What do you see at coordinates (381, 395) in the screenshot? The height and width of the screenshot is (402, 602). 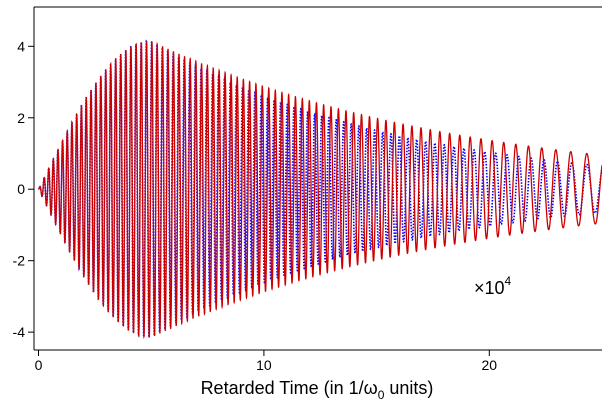 I see `x-axis-title-subscript: 0` at bounding box center [381, 395].